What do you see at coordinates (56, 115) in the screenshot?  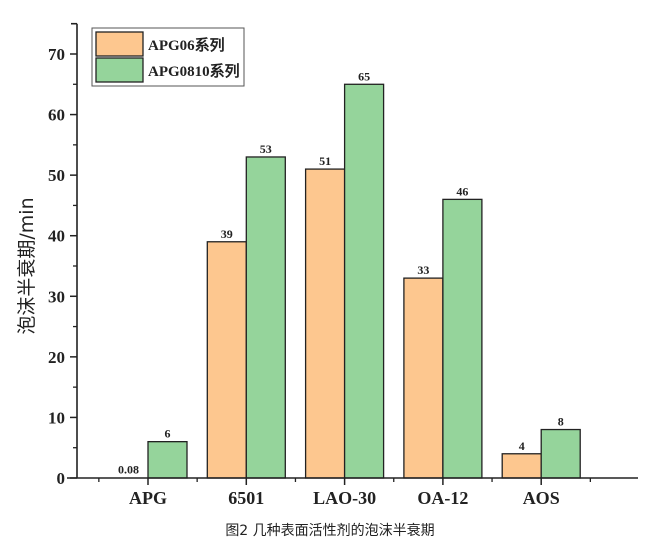 I see `y-tick-label: 60` at bounding box center [56, 115].